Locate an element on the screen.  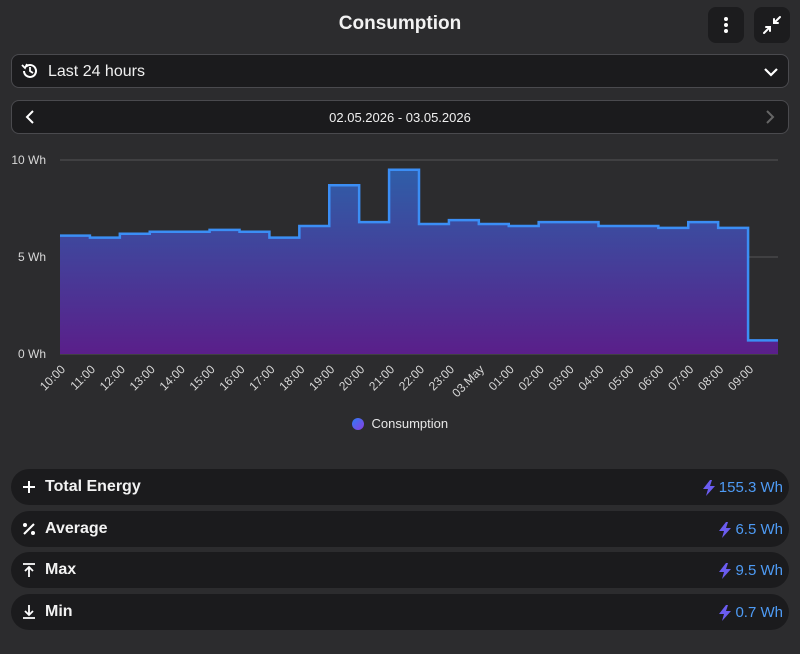
data-bar-22:00 is located at coordinates (434, 289).